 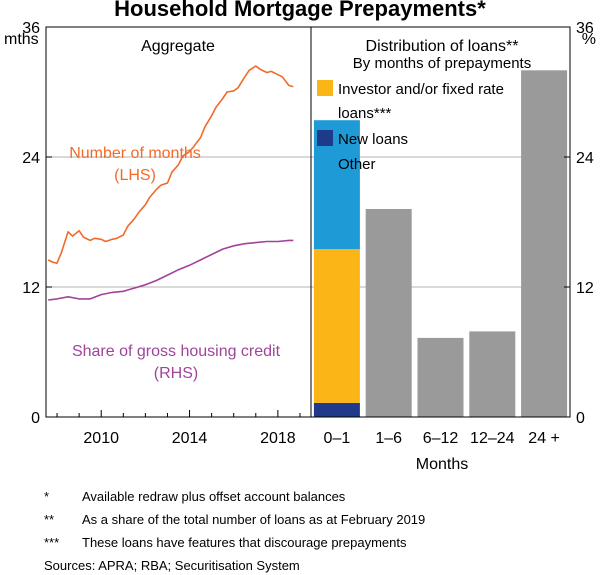 I want to click on right-tick-label-24: 24, so click(x=585, y=158).